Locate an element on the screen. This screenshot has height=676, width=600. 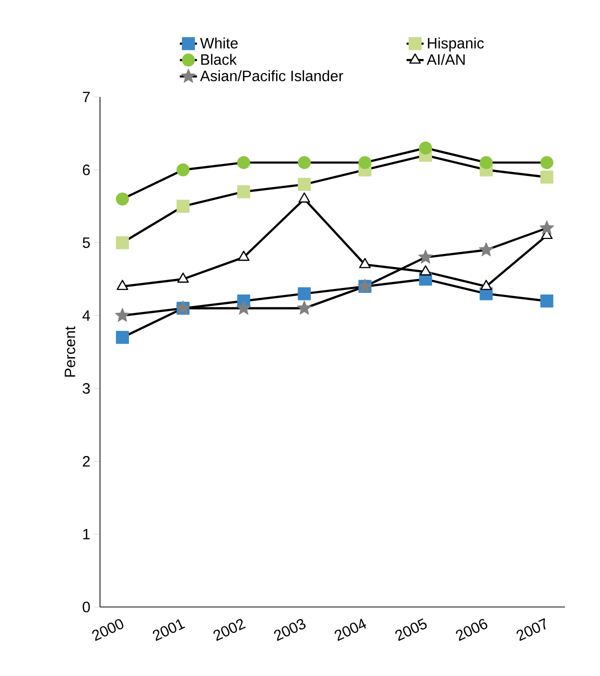
x-tick-label: 2004 is located at coordinates (350, 629).